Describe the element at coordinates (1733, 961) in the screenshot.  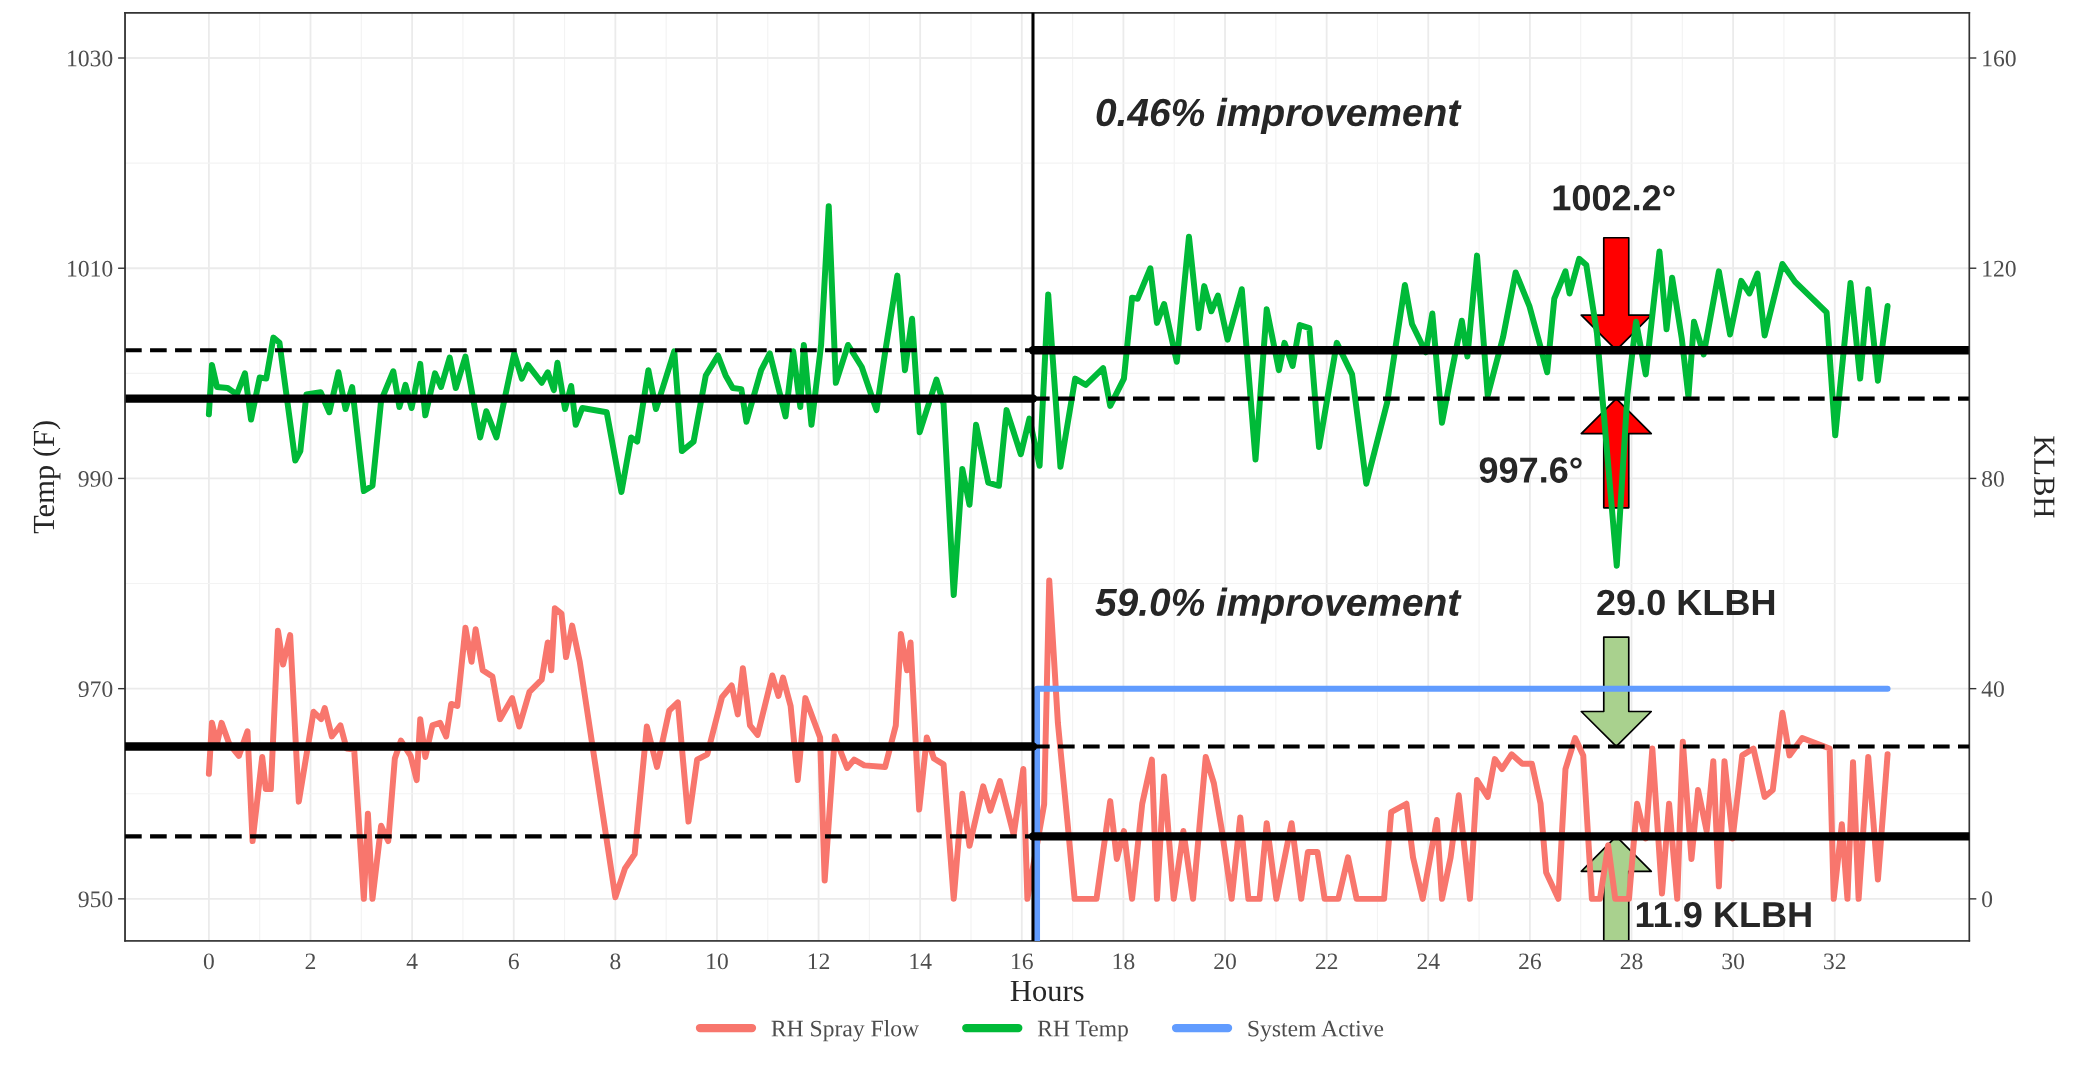
I see `x-tick-label: 30` at that location.